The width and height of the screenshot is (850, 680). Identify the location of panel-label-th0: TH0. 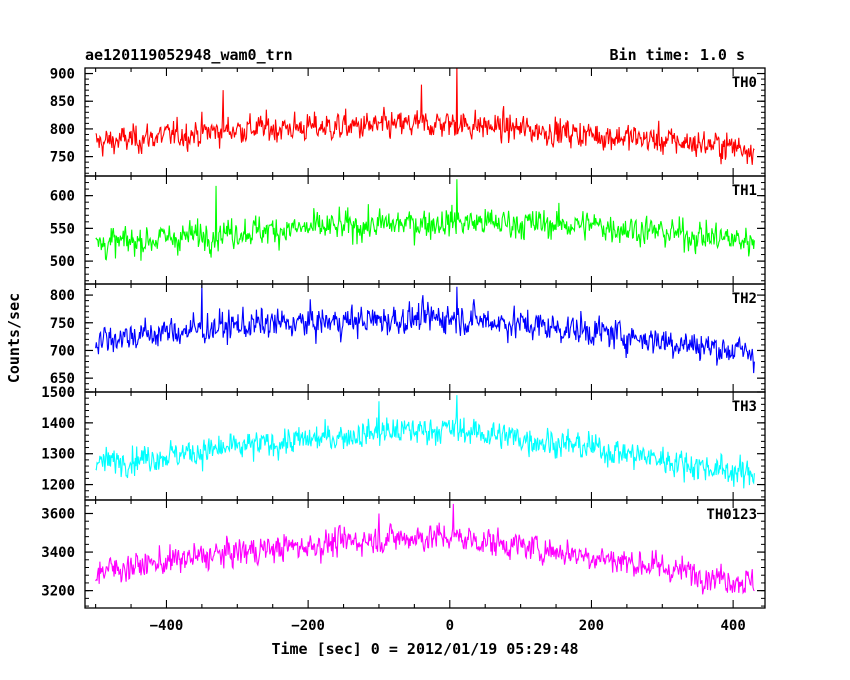
(744, 83).